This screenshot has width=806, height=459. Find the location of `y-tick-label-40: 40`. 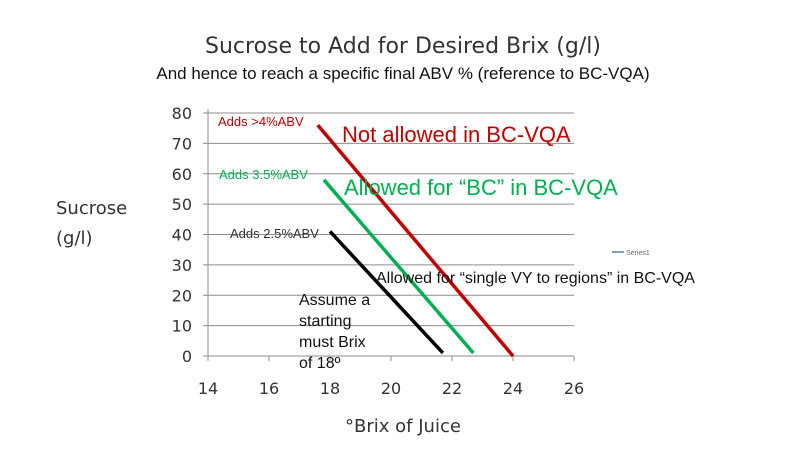

y-tick-label-40: 40 is located at coordinates (182, 235).